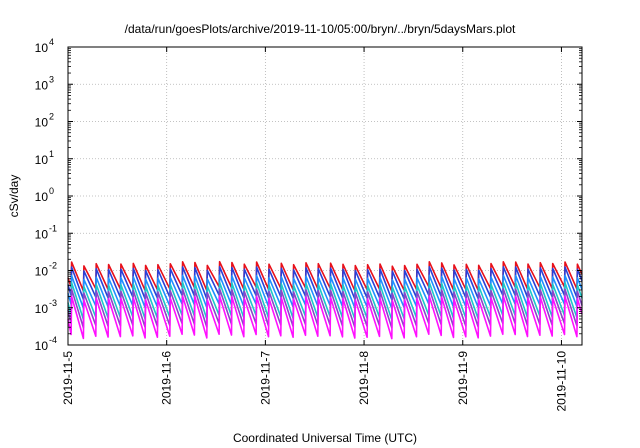 The image size is (640, 448). What do you see at coordinates (51, 42) in the screenshot?
I see `y-tick-exponent: 4` at bounding box center [51, 42].